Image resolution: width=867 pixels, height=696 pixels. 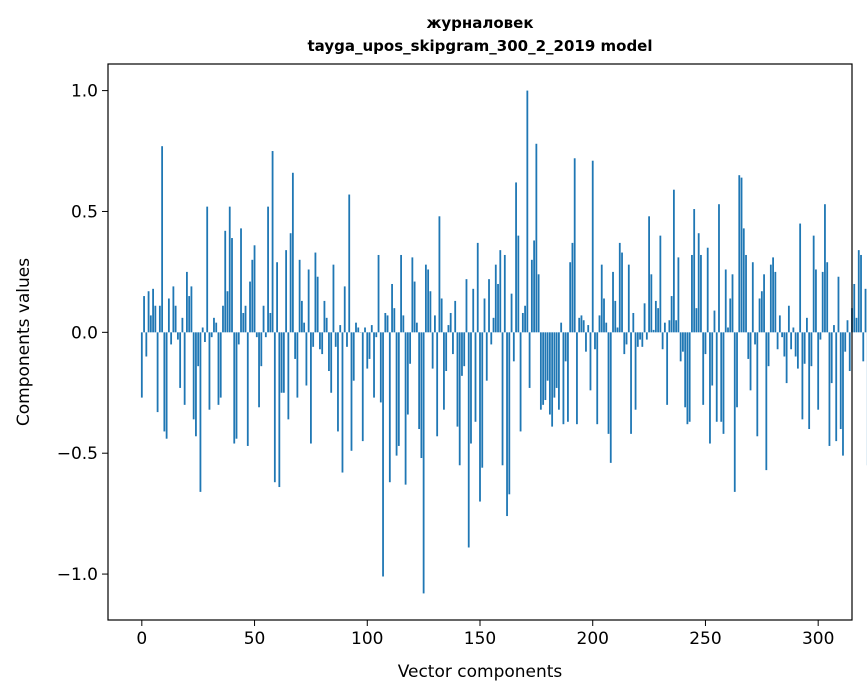 I want to click on y-tick-label: 1.0, so click(x=84, y=92).